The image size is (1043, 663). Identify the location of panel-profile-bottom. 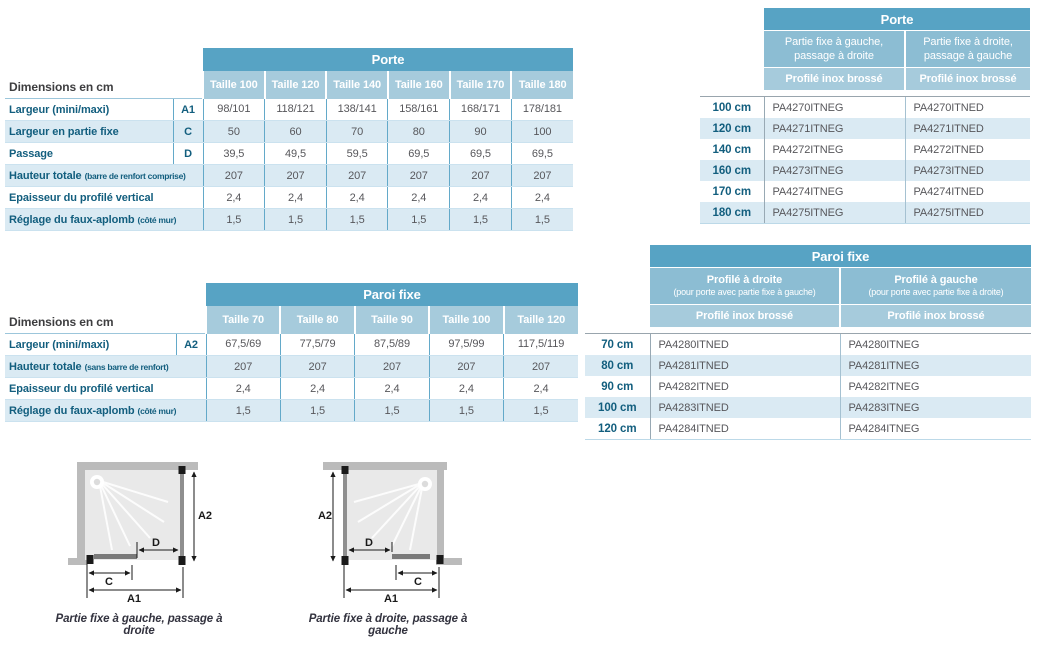
(345, 560).